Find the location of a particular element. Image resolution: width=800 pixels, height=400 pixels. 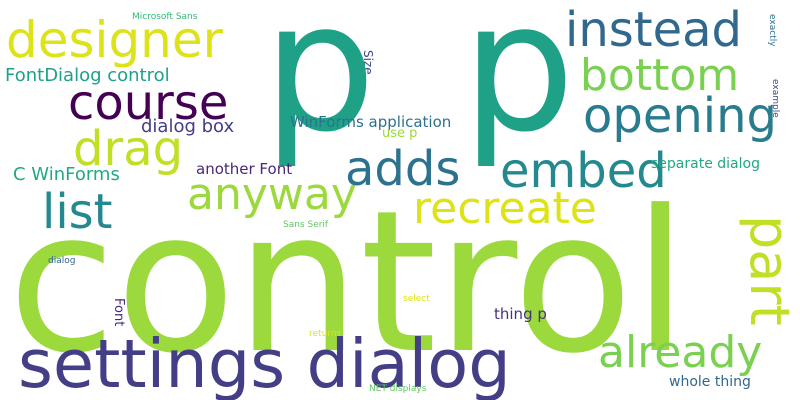

word-microsoft-sans: Microsoft Sans is located at coordinates (165, 17).